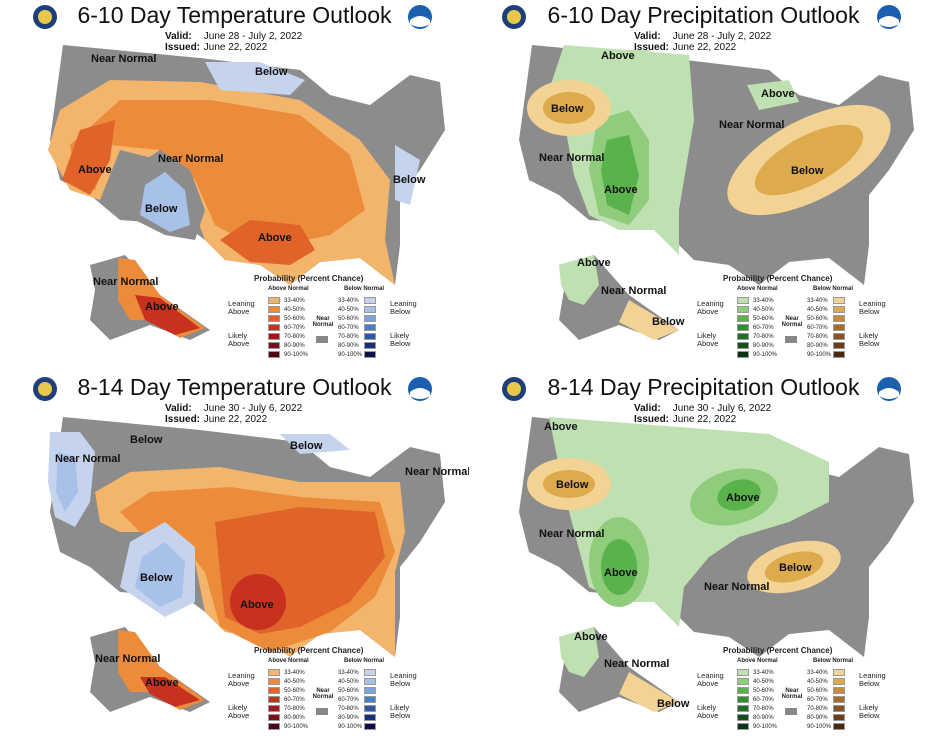  I want to click on panel-title: 6-10 Day Precipitation Outlook, so click(703, 15).